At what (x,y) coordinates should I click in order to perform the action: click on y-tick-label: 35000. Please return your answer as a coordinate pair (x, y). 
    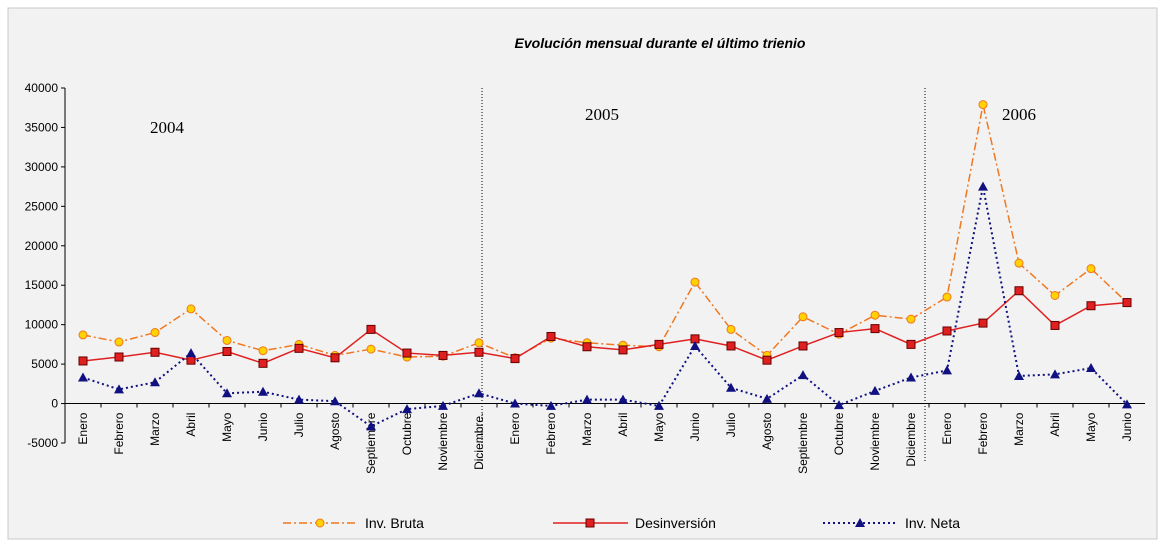
    Looking at the image, I should click on (42, 127).